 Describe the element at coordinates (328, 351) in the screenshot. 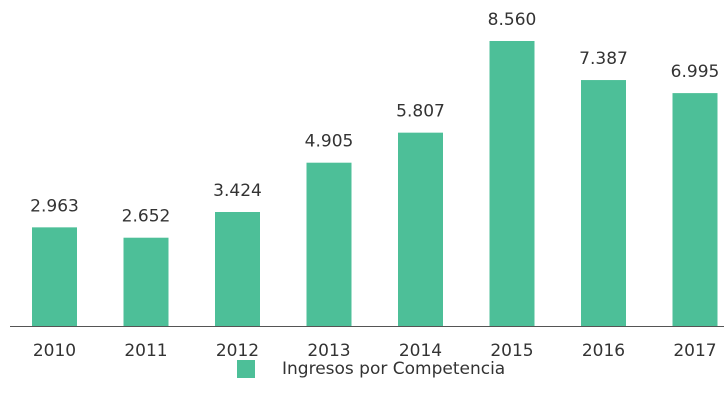

I see `x-tick-label: 2013` at that location.